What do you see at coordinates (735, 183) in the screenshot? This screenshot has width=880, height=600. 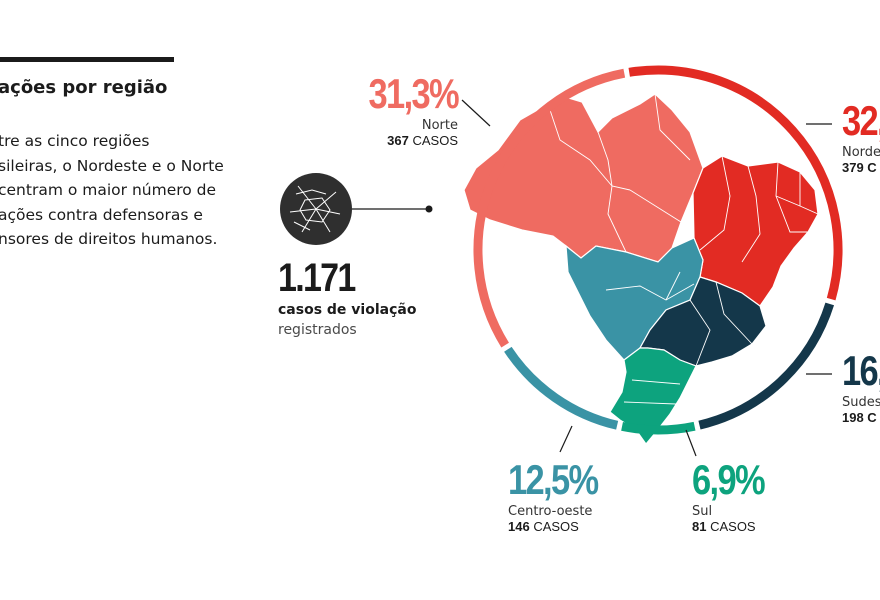 I see `ring-arc-nordeste` at bounding box center [735, 183].